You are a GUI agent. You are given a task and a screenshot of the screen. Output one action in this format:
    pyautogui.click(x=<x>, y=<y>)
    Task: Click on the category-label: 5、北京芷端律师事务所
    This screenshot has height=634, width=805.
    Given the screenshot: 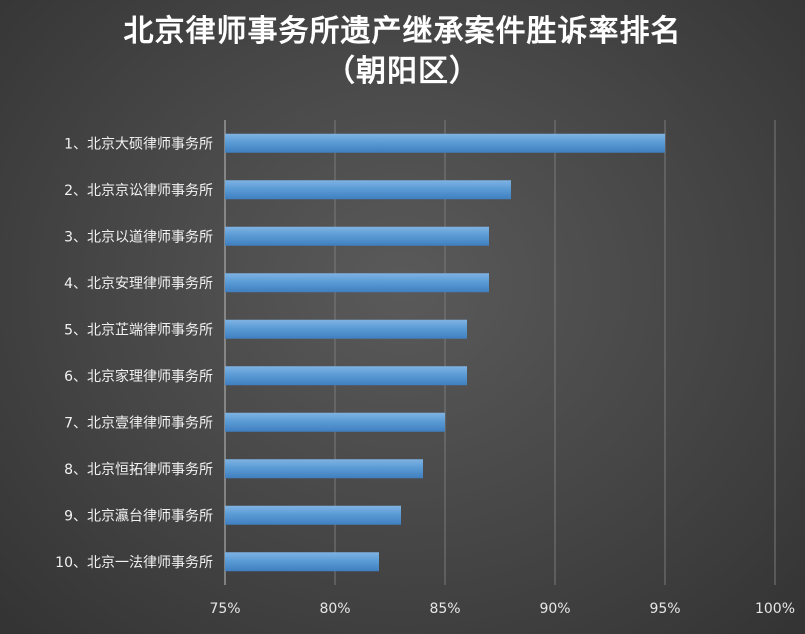 What is the action you would take?
    pyautogui.click(x=138, y=330)
    